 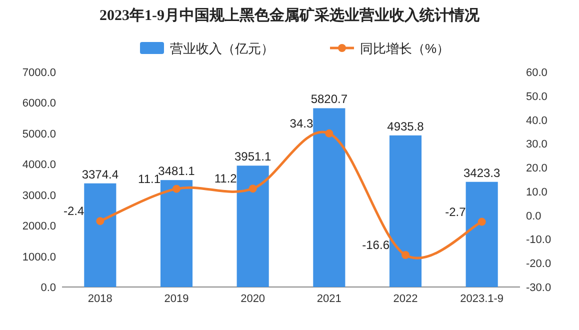 What do you see at coordinates (100, 299) in the screenshot?
I see `x-tick-label: 2018` at bounding box center [100, 299].